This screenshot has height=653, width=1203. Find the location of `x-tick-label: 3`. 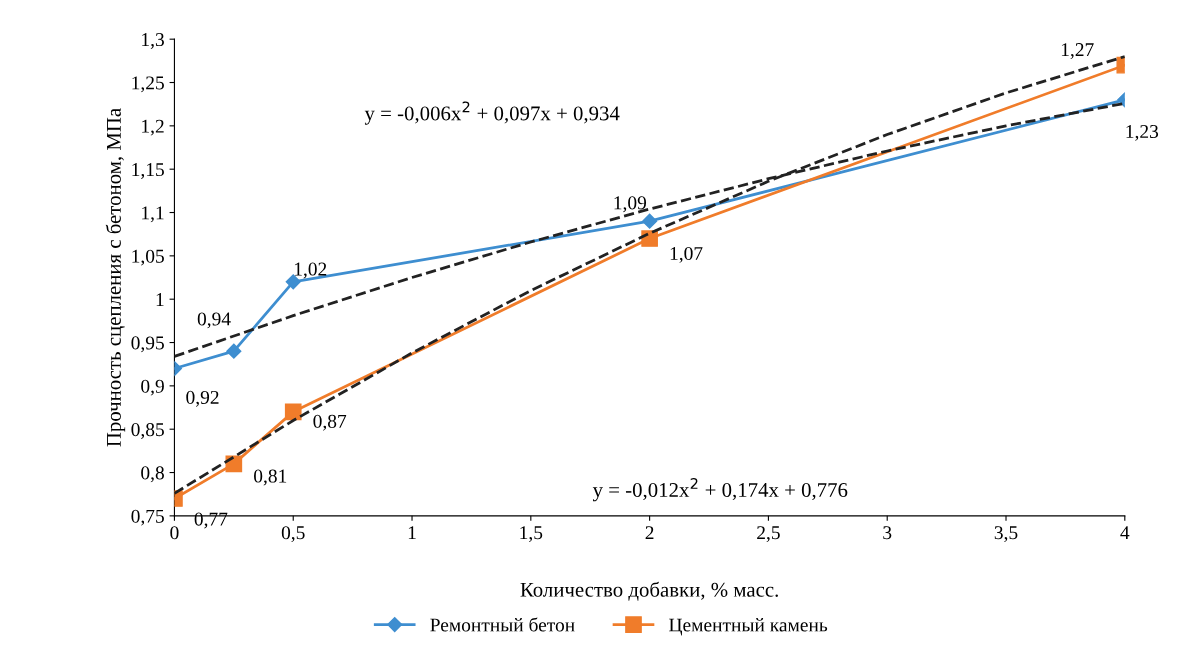

x-tick-label: 3 is located at coordinates (887, 533).